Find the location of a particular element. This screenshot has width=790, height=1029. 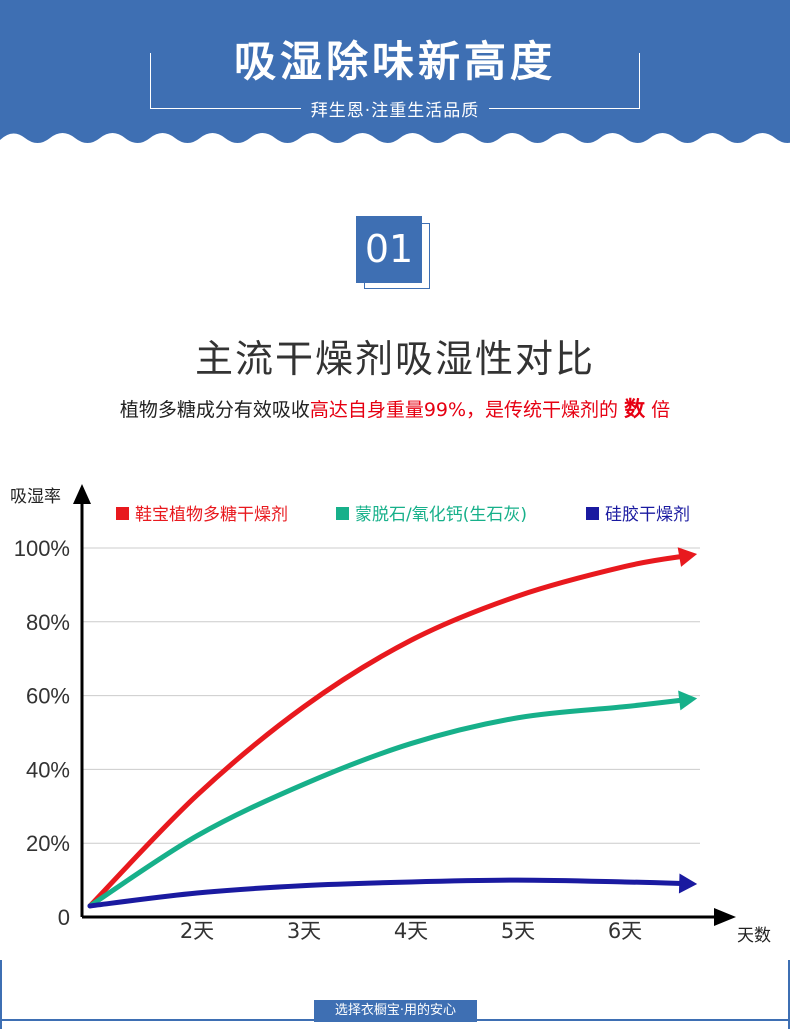

x-axis-arrow is located at coordinates (725, 917).